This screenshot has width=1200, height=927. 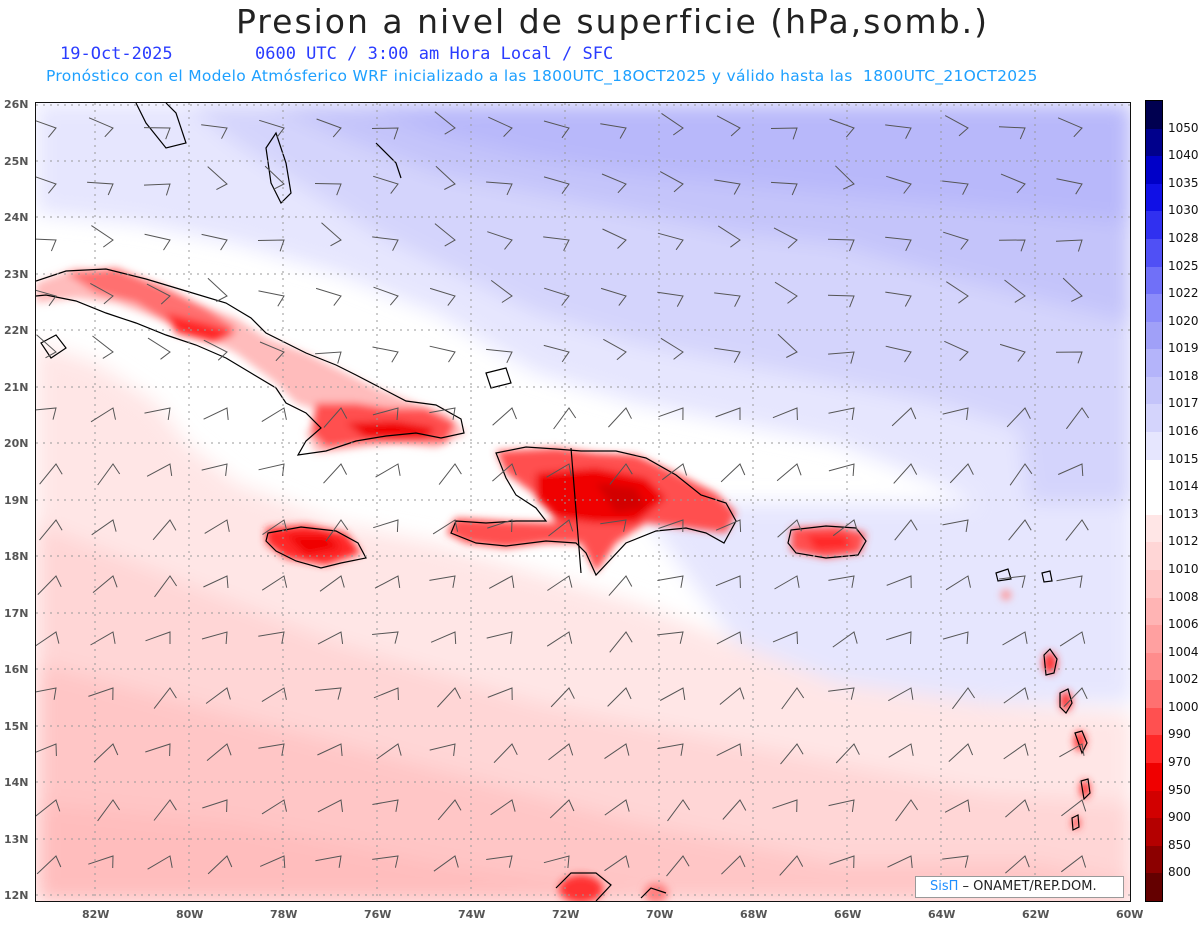 What do you see at coordinates (472, 914) in the screenshot?
I see `longitude-label: 74W` at bounding box center [472, 914].